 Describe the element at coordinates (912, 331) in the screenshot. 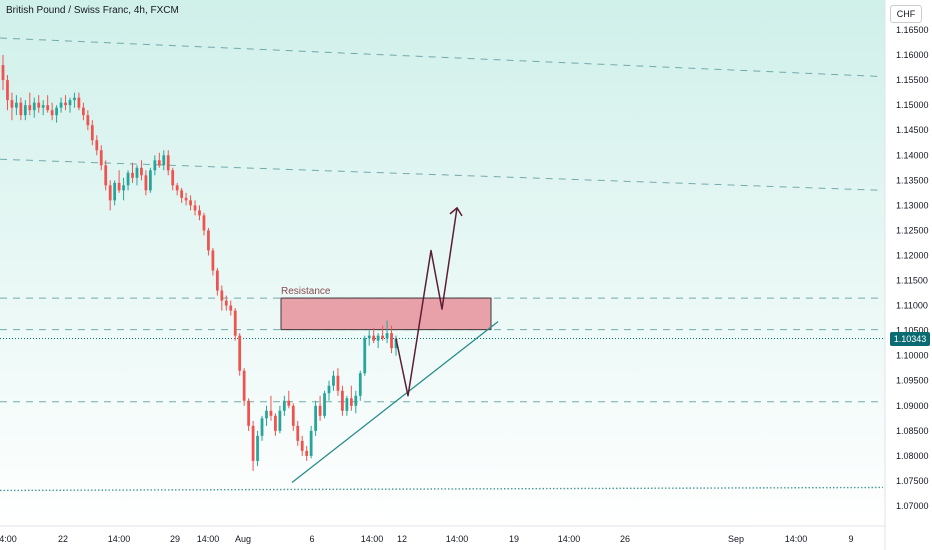

I see `price-tick-label: 1.10500` at that location.